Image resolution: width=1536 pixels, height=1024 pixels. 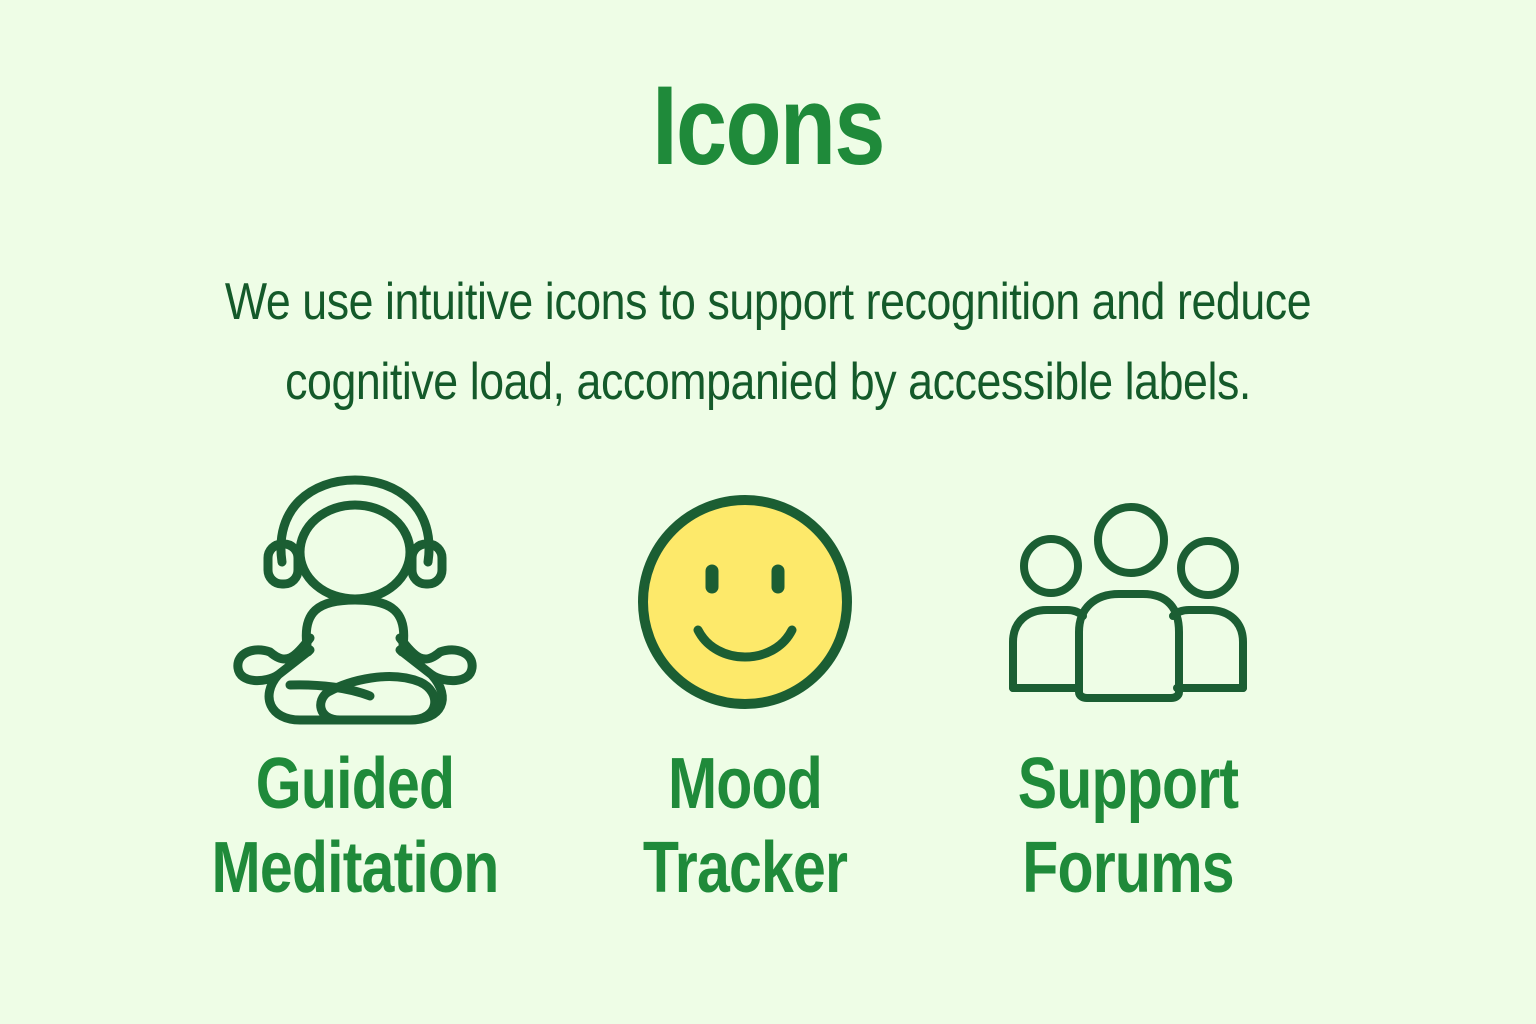 What do you see at coordinates (1128, 784) in the screenshot?
I see `label-line-1: Support` at bounding box center [1128, 784].